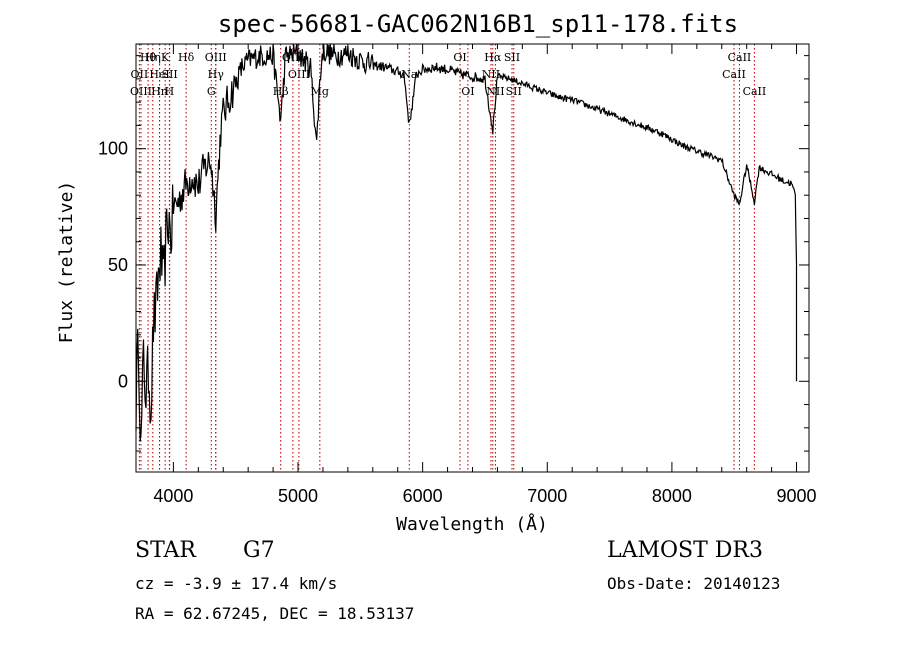 Image resolution: width=900 pixels, height=649 pixels. Describe the element at coordinates (423, 496) in the screenshot. I see `x-tick-label: 6000` at that location.